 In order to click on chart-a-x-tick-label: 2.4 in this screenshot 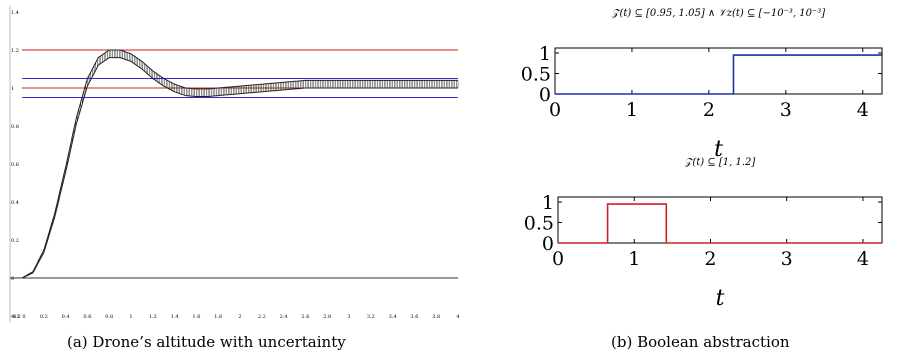, I will do `click(284, 317)`.